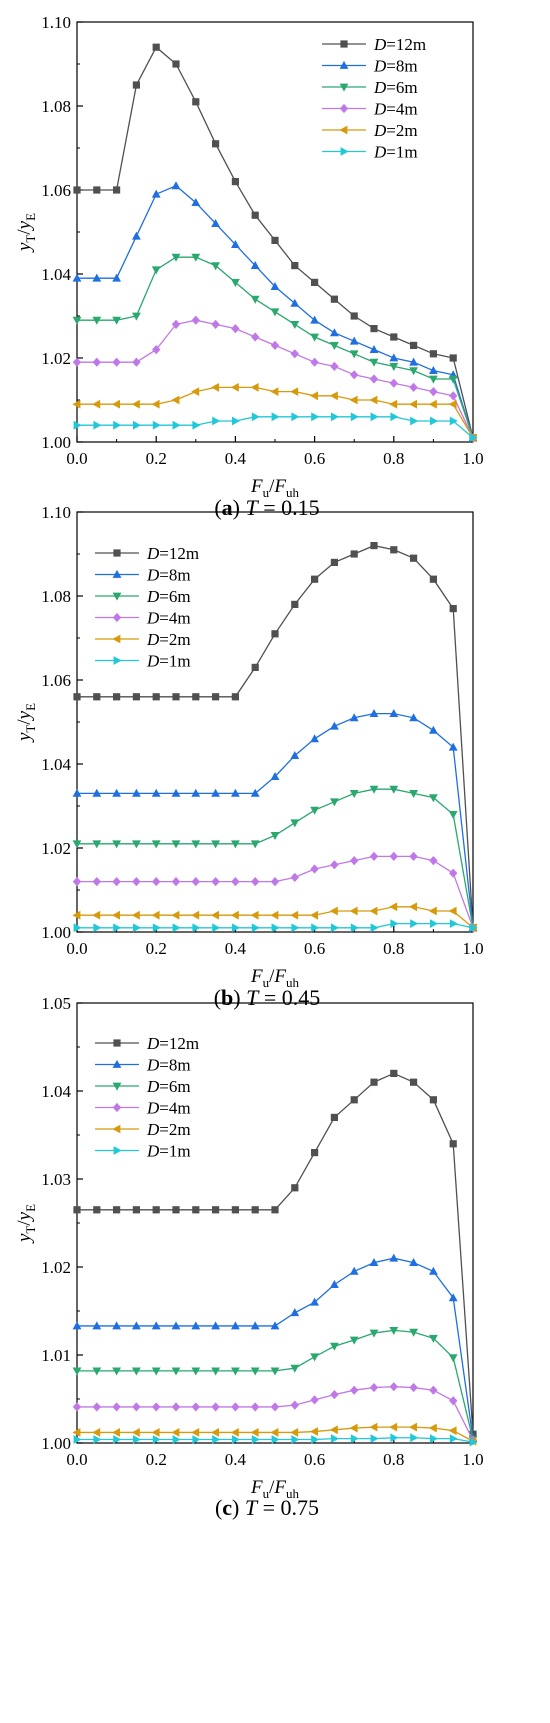 The width and height of the screenshot is (550, 1723). I want to click on x-tick-label: 0.4, so click(236, 1459).